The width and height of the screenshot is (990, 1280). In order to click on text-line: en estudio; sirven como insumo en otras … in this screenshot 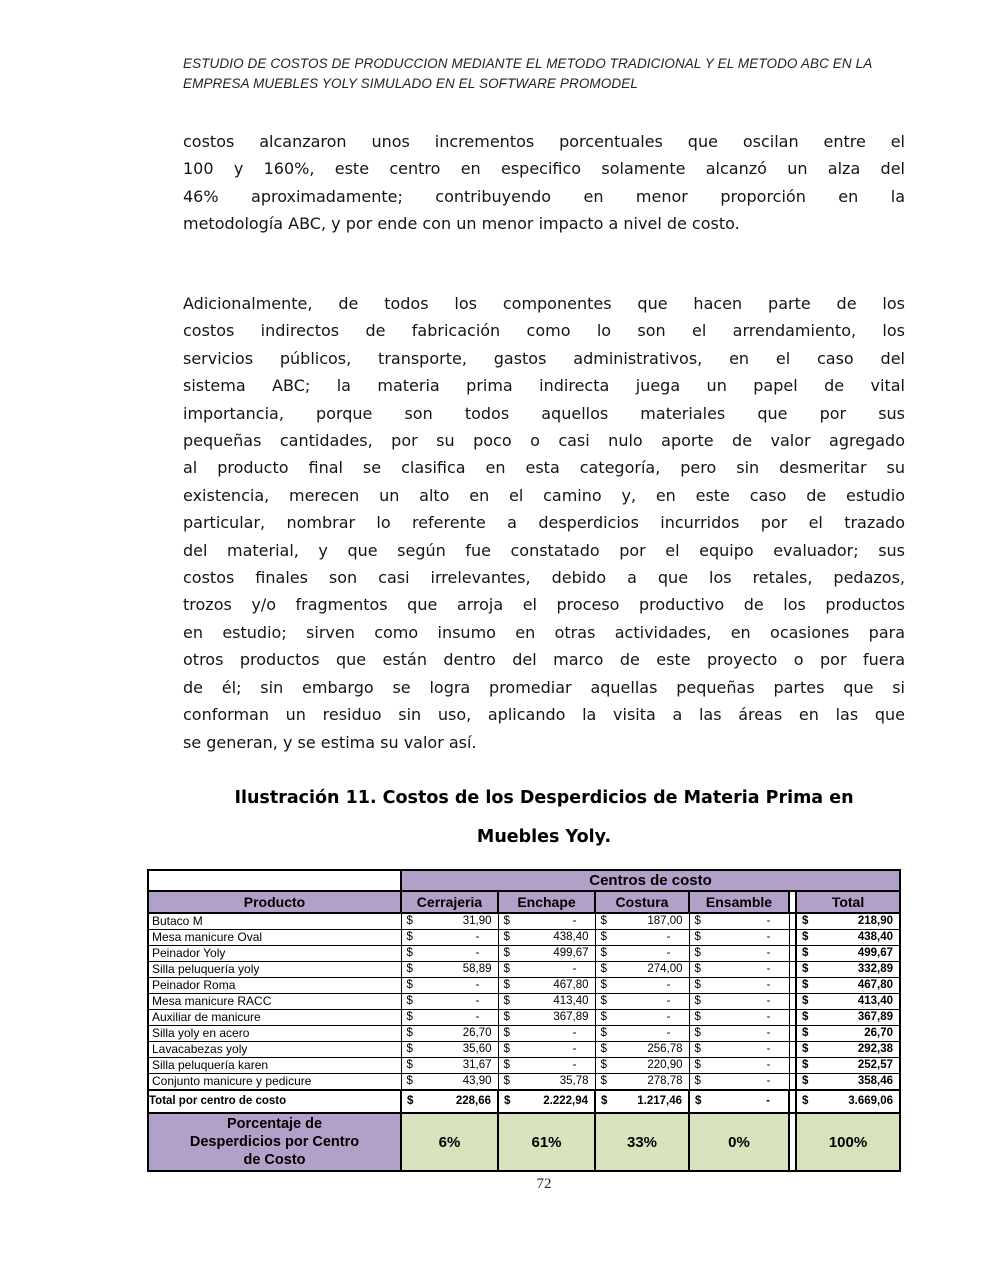, I will do `click(544, 632)`.